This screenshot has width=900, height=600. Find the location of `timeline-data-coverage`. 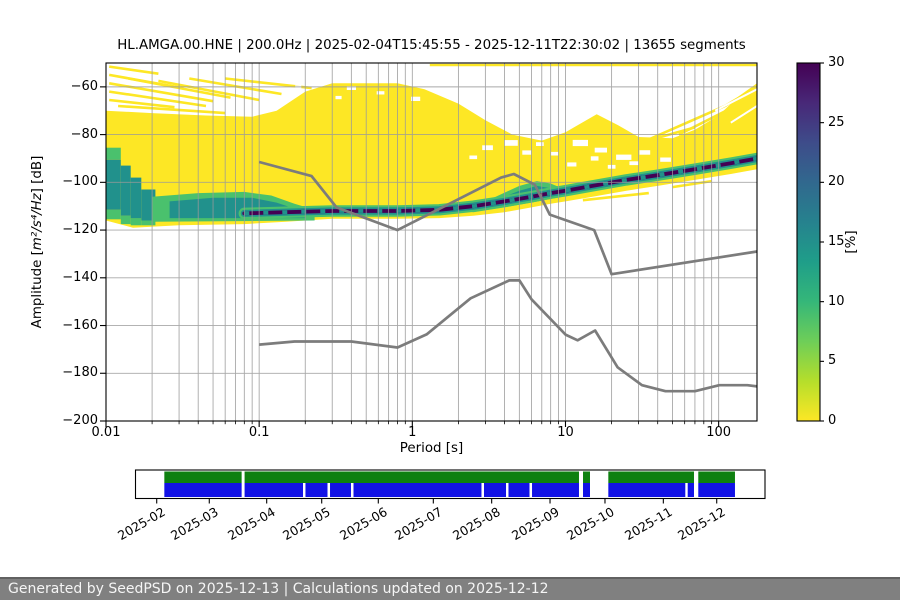

timeline-data-coverage is located at coordinates (449, 477).